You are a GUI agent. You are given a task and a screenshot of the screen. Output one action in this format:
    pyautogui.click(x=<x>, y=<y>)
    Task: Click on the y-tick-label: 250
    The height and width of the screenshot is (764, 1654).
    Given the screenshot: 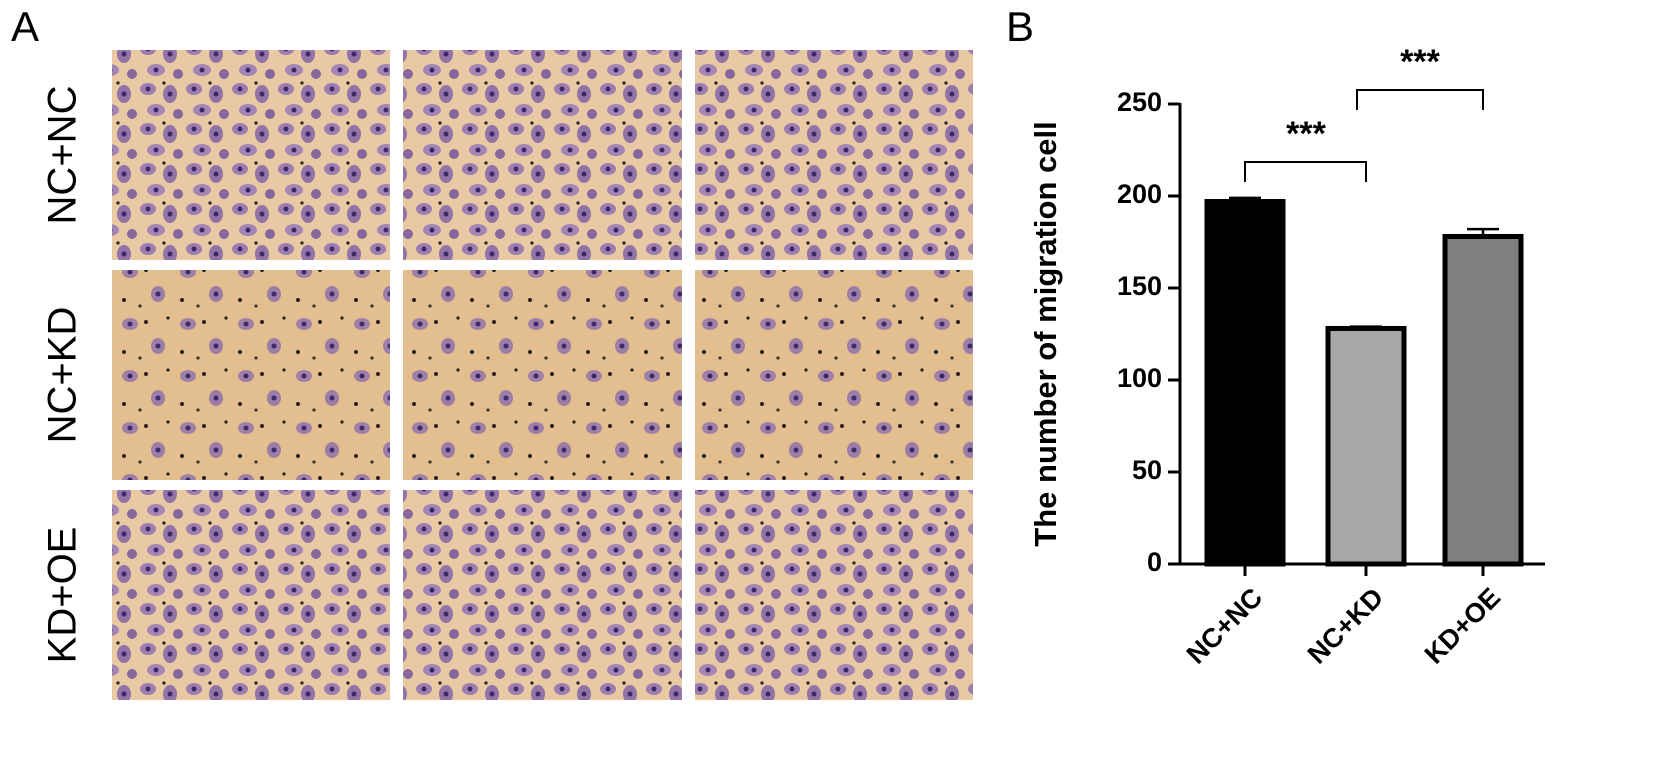 What is the action you would take?
    pyautogui.click(x=1139, y=102)
    